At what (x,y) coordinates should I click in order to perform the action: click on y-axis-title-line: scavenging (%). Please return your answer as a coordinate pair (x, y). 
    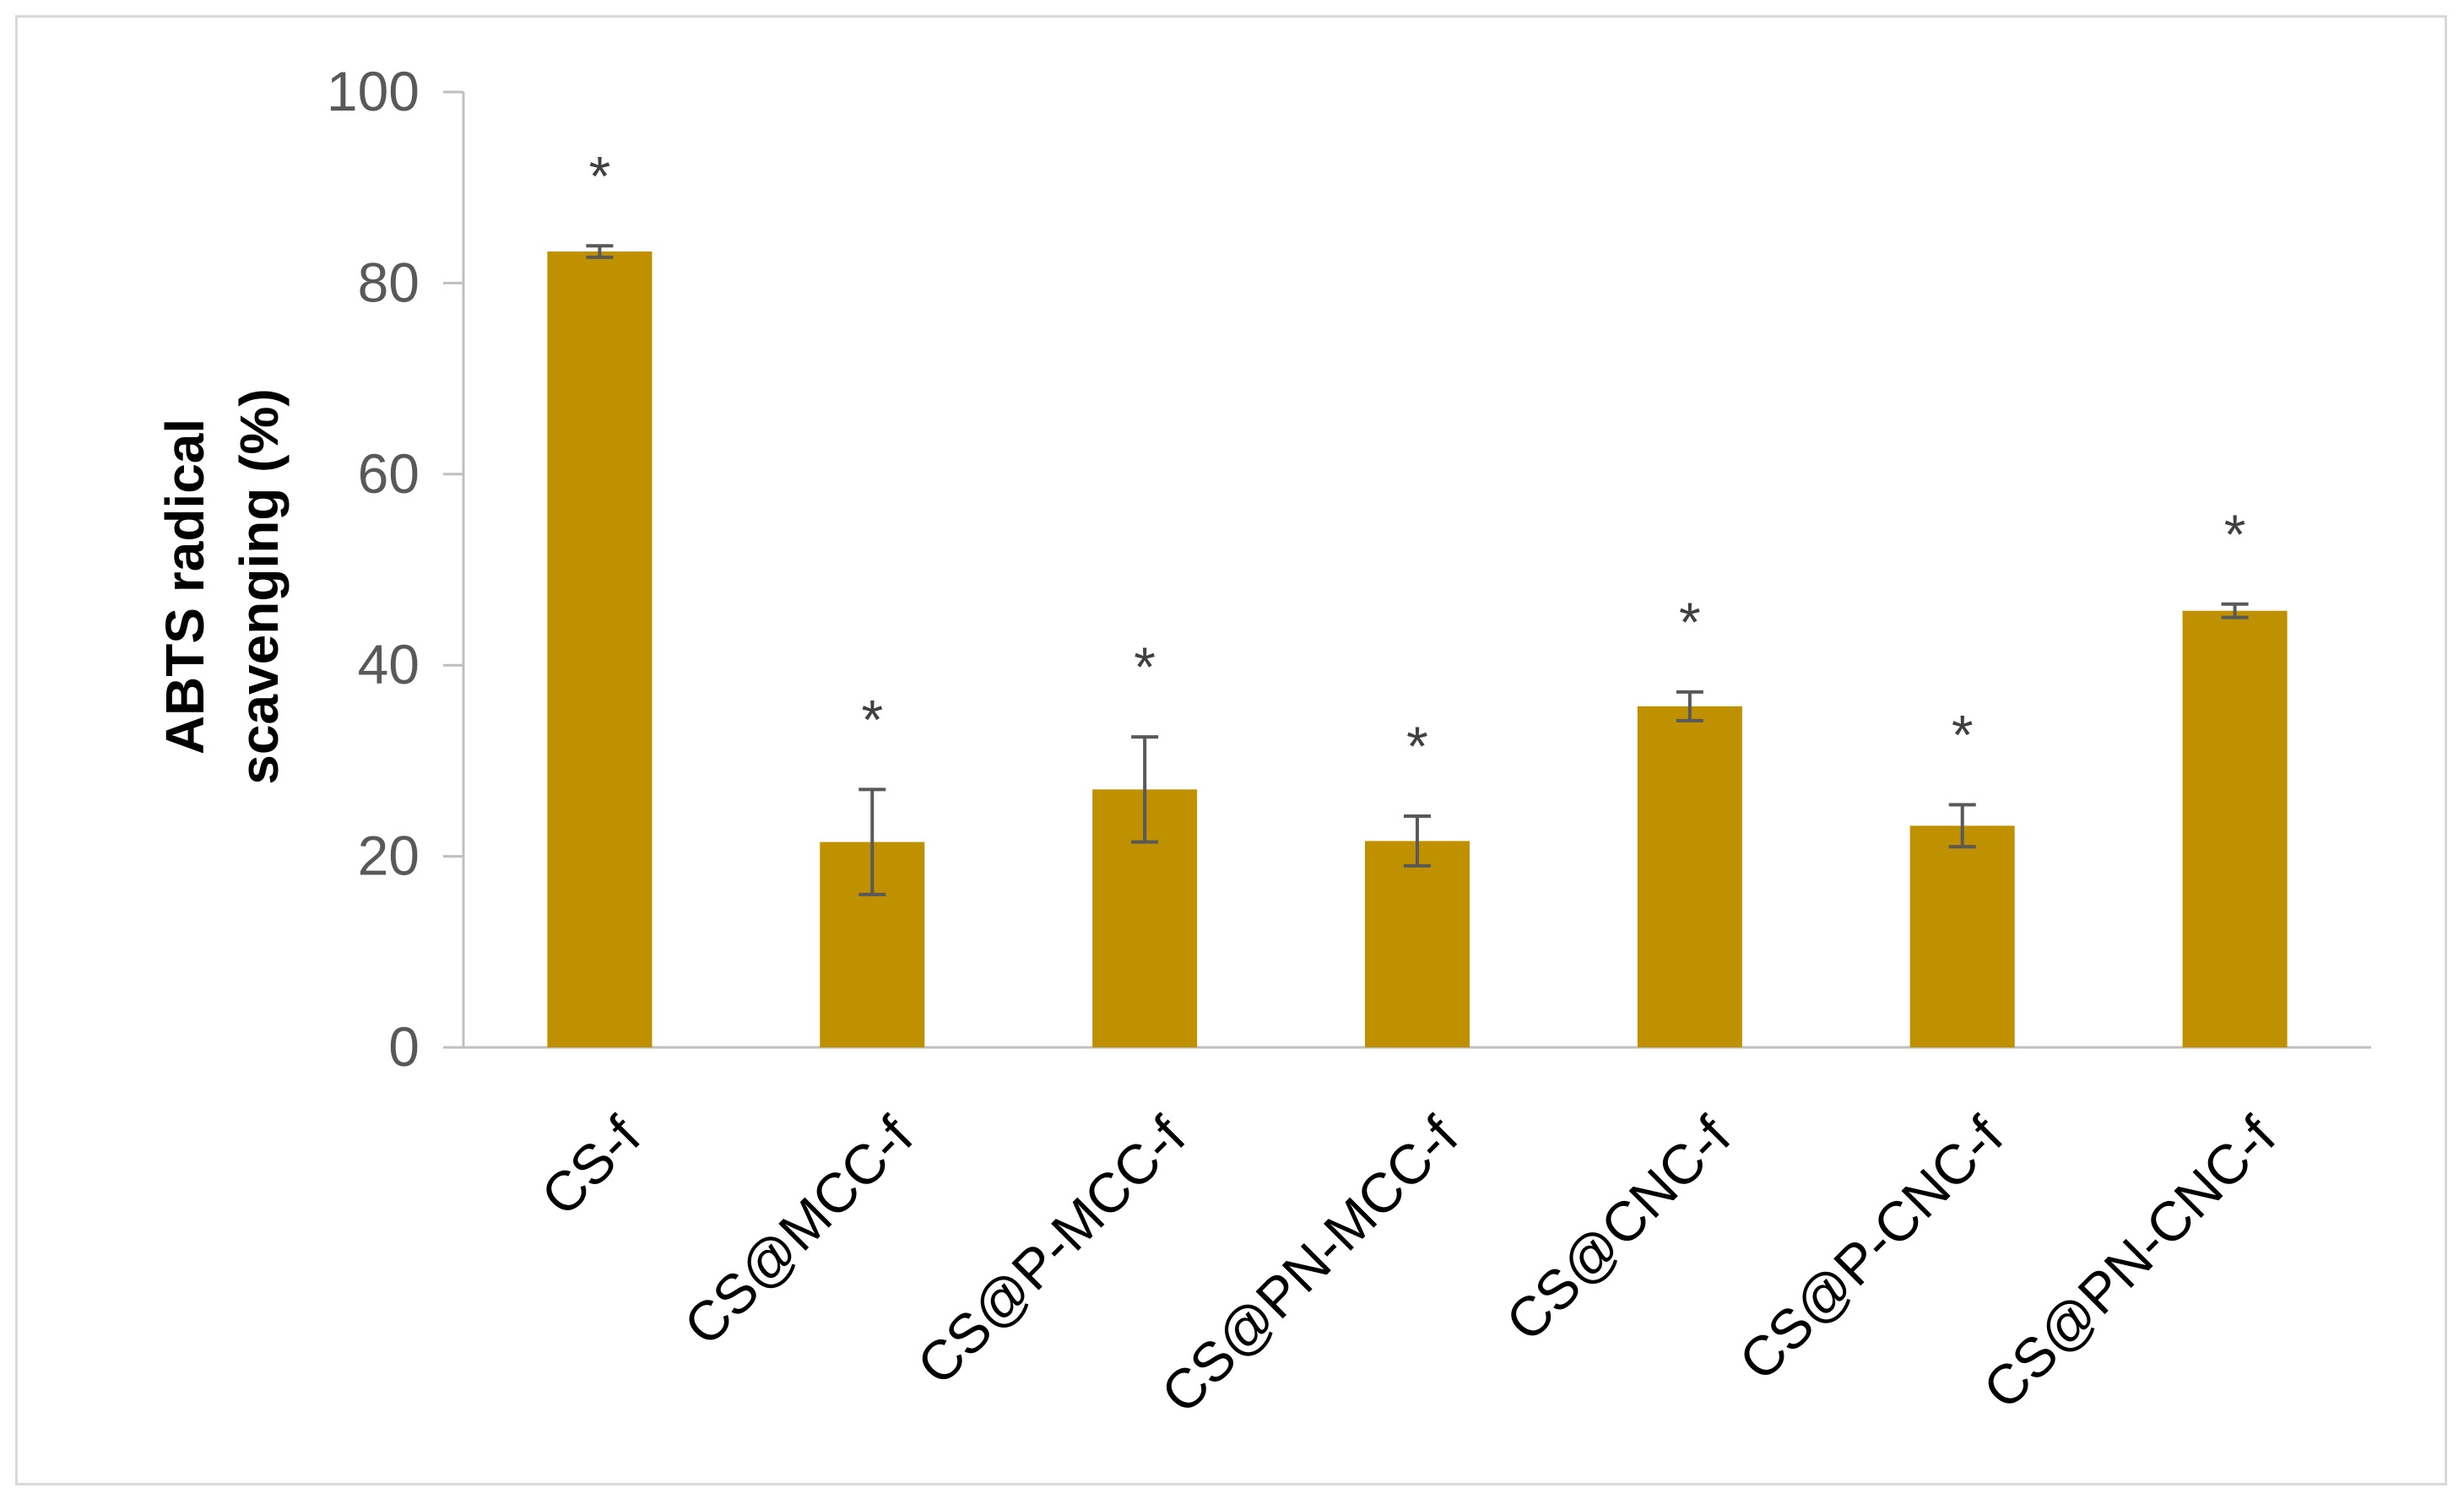
    Looking at the image, I should click on (259, 586).